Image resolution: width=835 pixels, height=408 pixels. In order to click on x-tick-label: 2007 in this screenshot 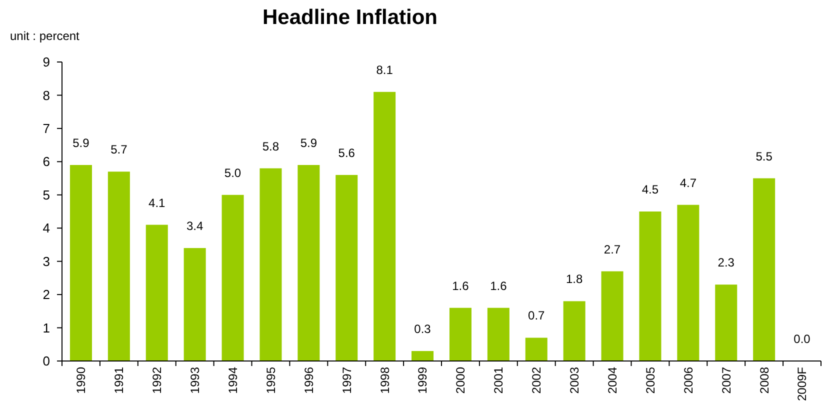, I will do `click(726, 380)`.